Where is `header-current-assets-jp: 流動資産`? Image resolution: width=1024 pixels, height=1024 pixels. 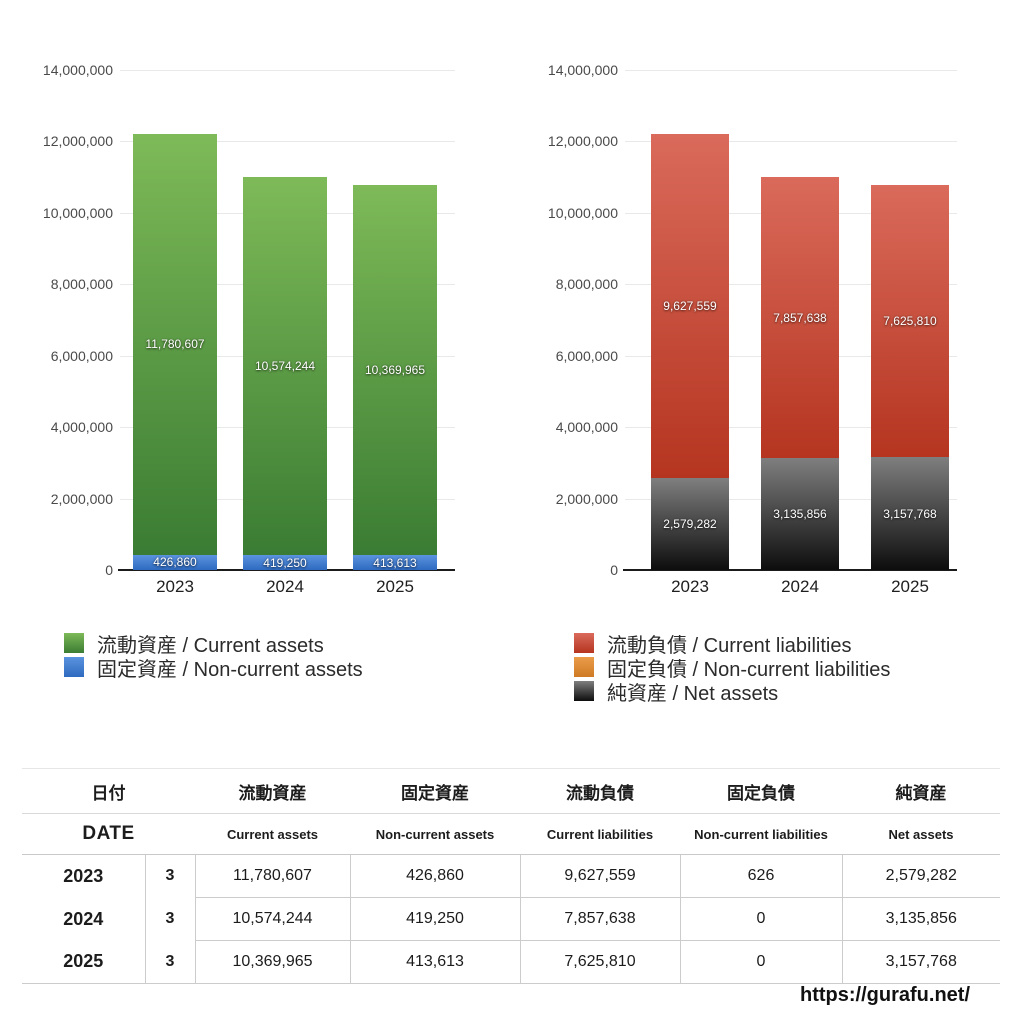 header-current-assets-jp: 流動資産 is located at coordinates (272, 791).